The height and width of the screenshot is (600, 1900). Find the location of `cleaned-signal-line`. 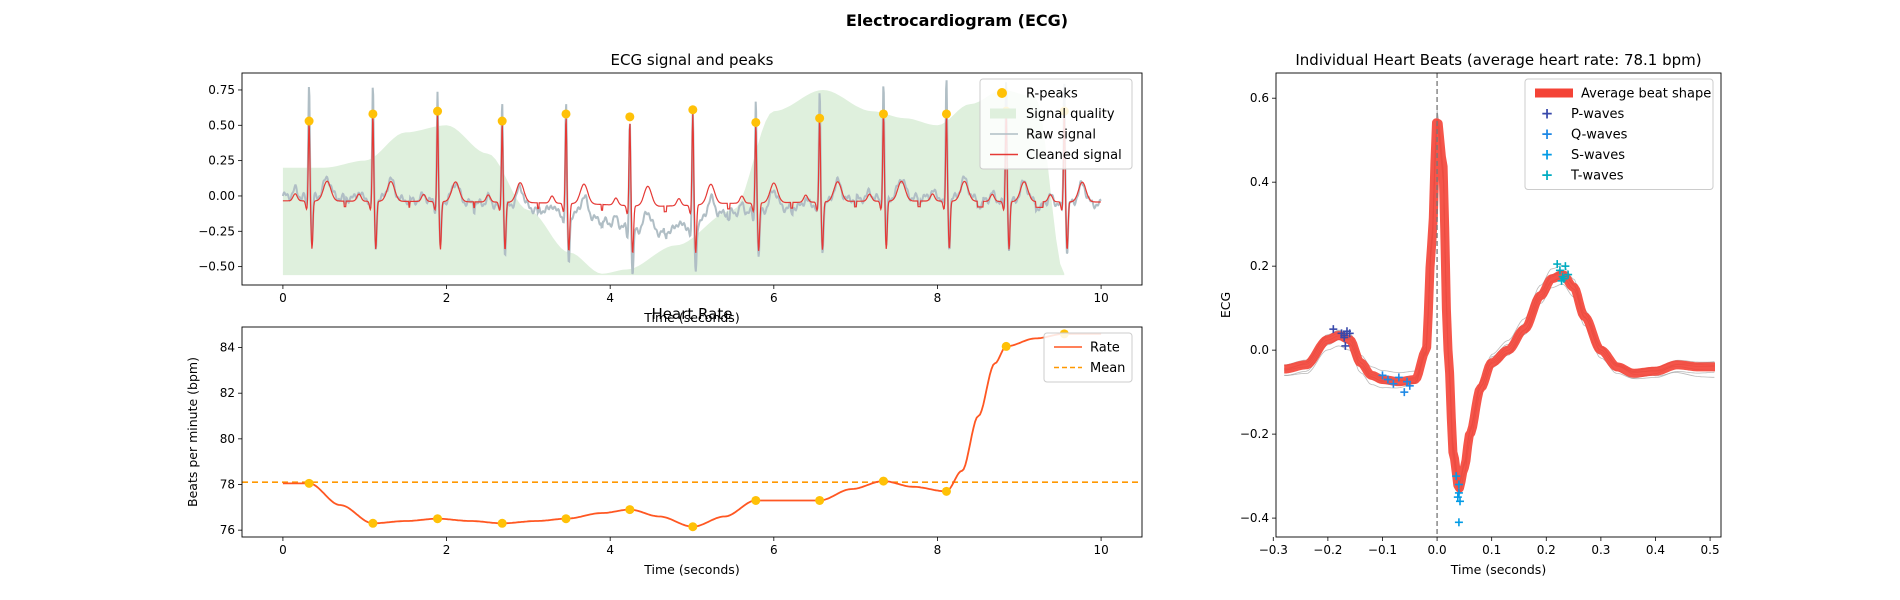

cleaned-signal-line is located at coordinates (691, 182).